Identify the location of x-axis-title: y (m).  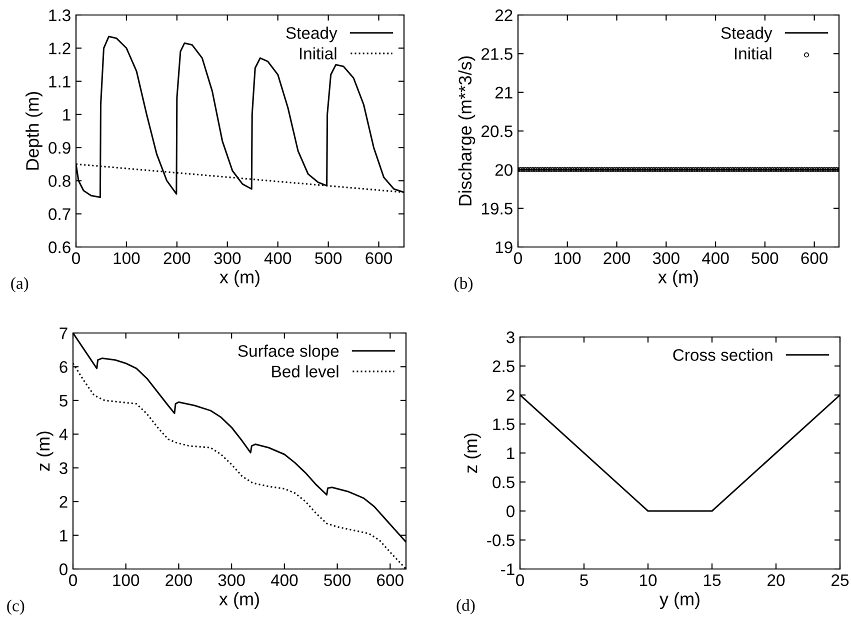
(679, 601).